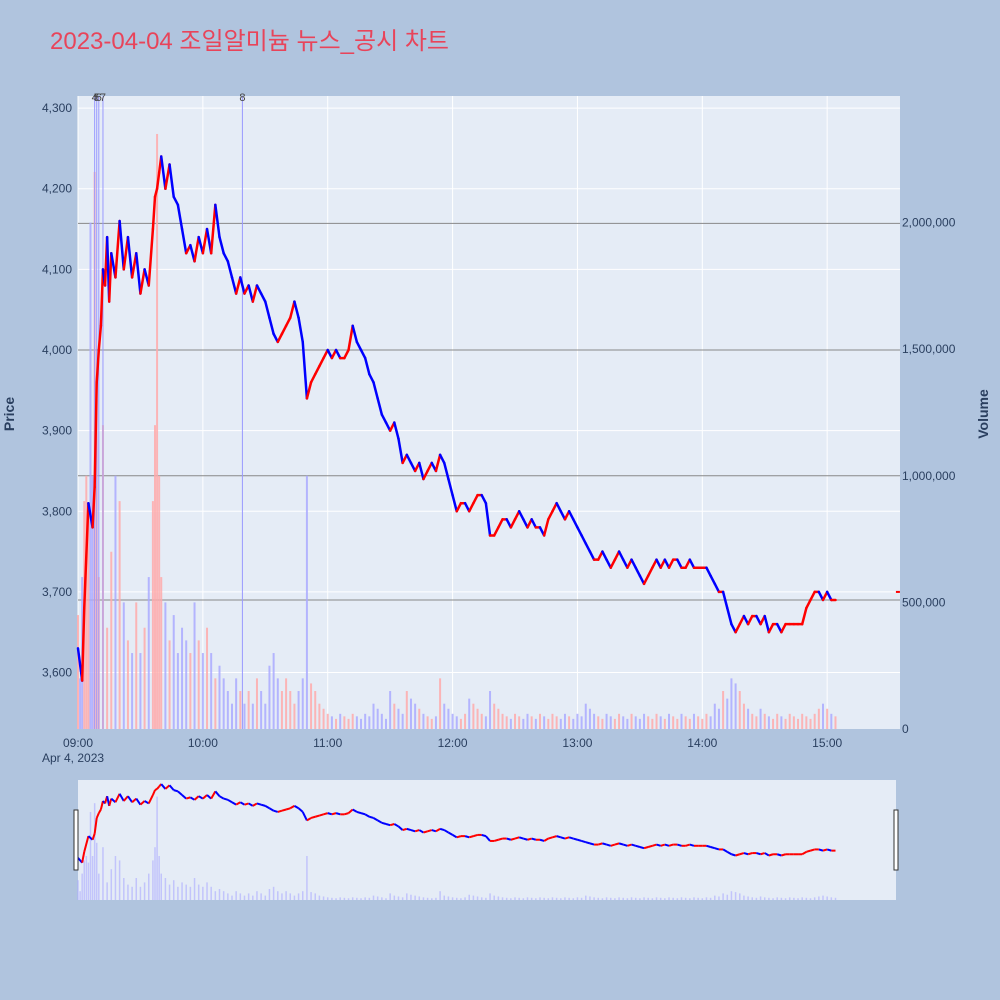 This screenshot has width=1000, height=1000. What do you see at coordinates (896, 840) in the screenshot?
I see `range-slider-right-handle` at bounding box center [896, 840].